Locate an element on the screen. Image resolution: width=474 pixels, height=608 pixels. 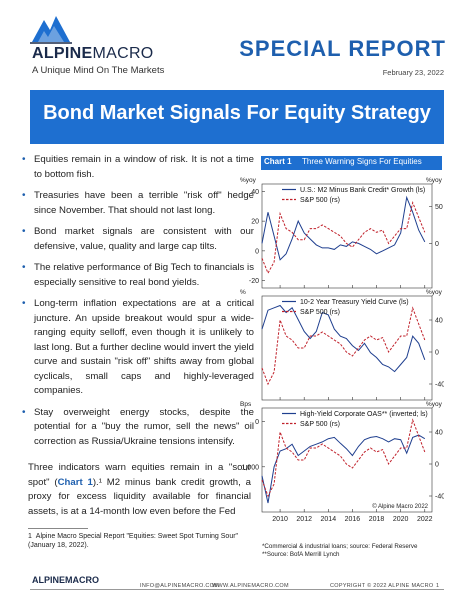
legend-label: 10-2 Year Treasury Yield Curve (ls) is located at coordinates (354, 302).